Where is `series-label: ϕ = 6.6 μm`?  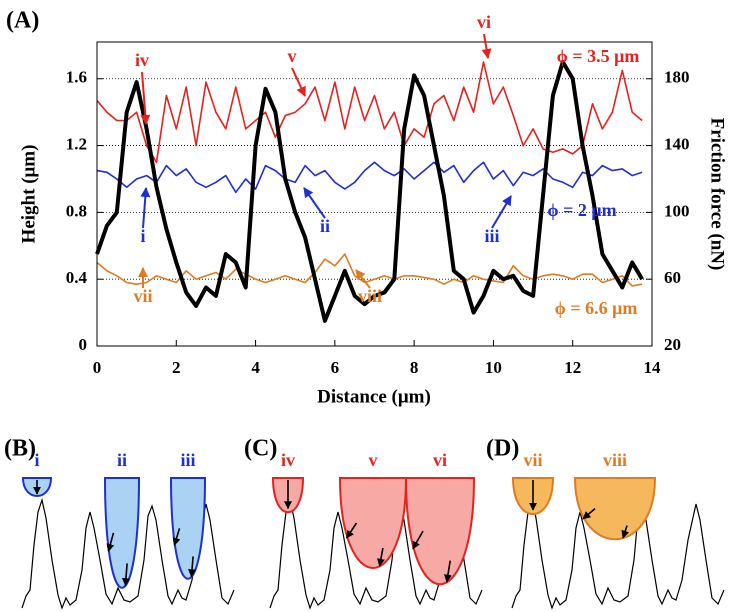
series-label: ϕ = 6.6 μm is located at coordinates (596, 308).